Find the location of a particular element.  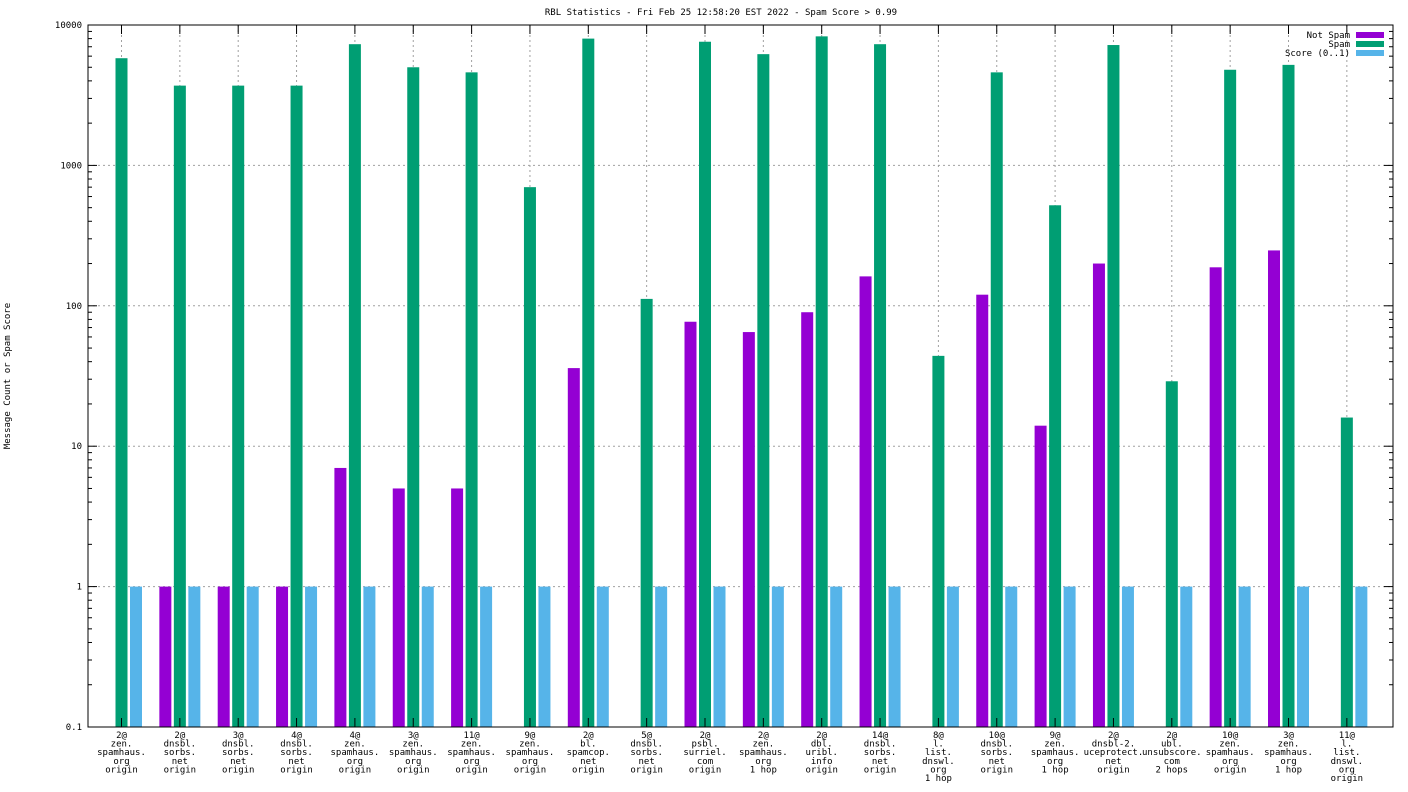

x-tick-label: 3@ zen. spamhaus. org 1 hop is located at coordinates (1288, 753).